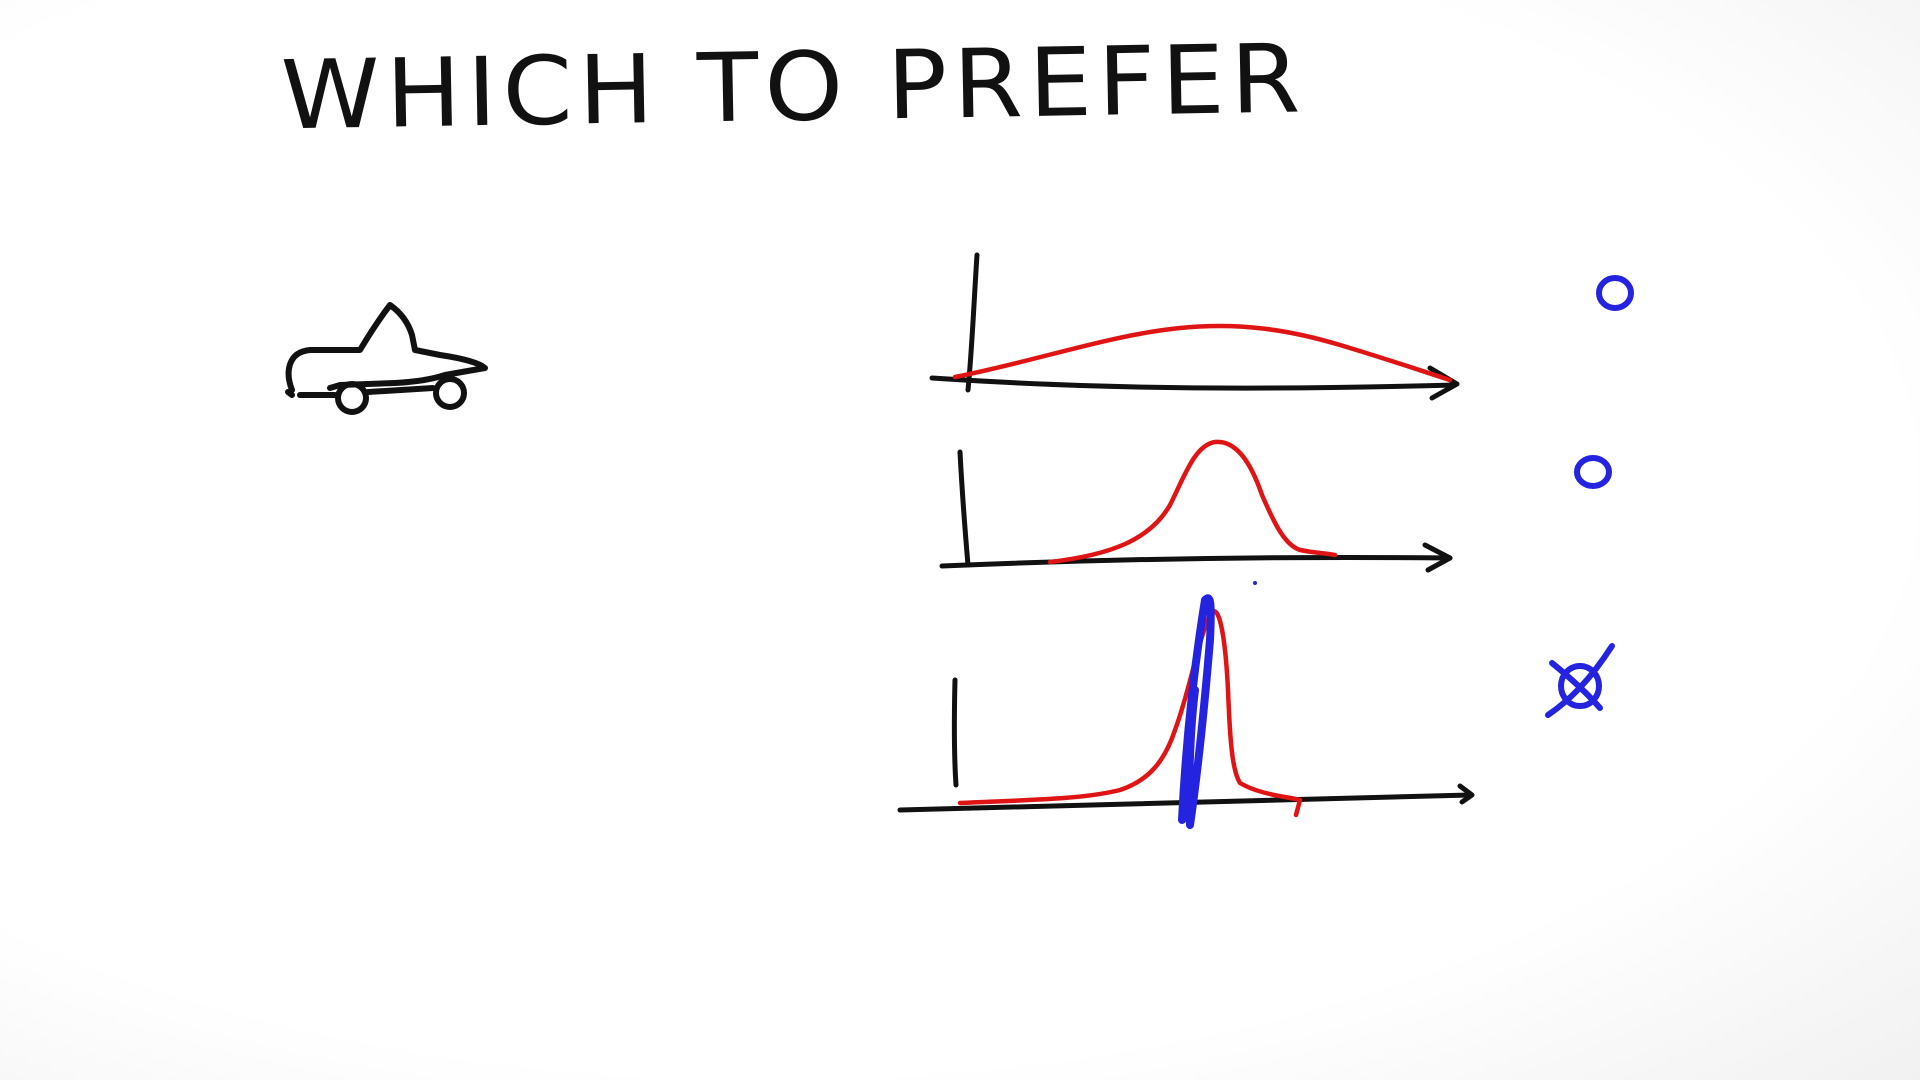 This screenshot has width=1920, height=1080. Describe the element at coordinates (1580, 680) in the screenshot. I see `marker-crossed-circle` at that location.